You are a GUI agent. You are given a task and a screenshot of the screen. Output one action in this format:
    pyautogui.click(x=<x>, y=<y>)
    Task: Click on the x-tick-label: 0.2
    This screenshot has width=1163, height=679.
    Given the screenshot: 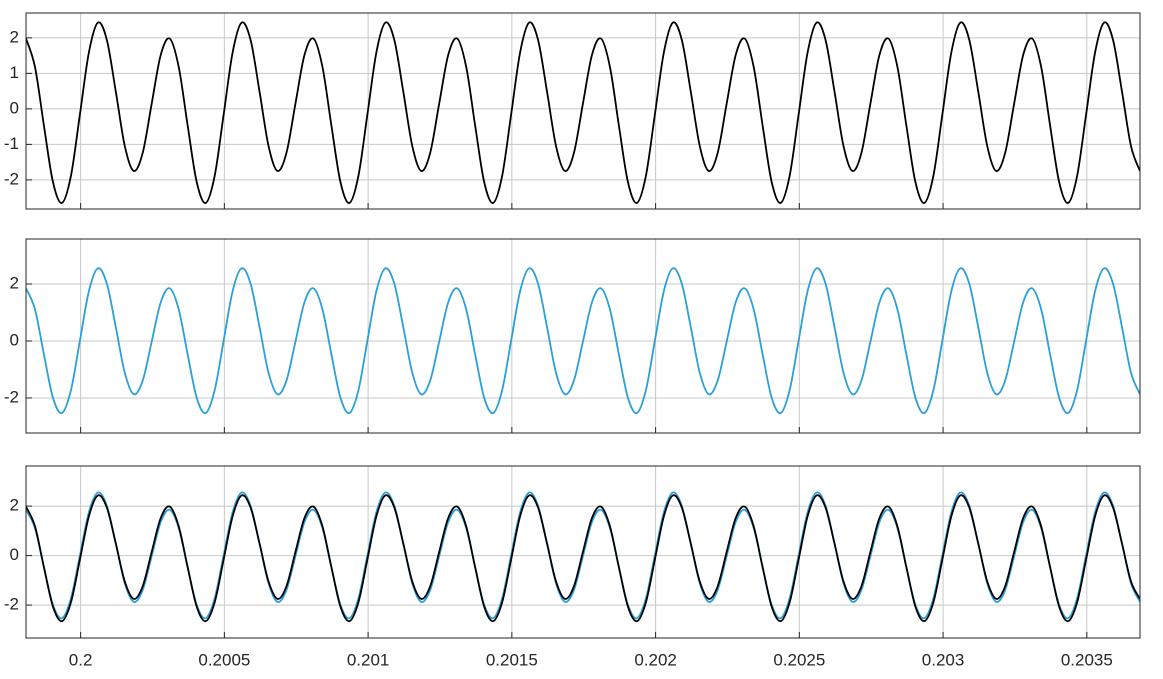 What is the action you would take?
    pyautogui.click(x=81, y=659)
    